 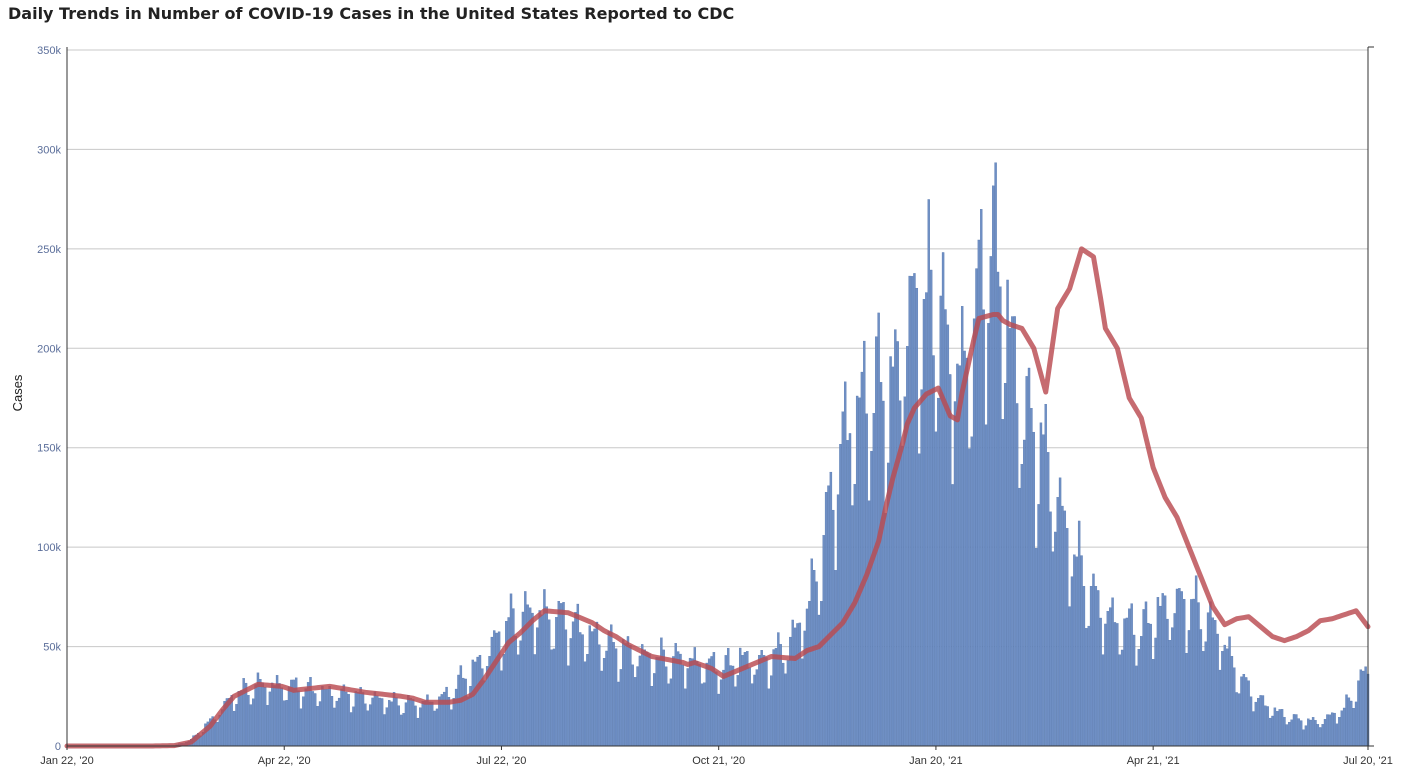 I want to click on x-tick-label: Apr 21, '21, so click(x=1153, y=761).